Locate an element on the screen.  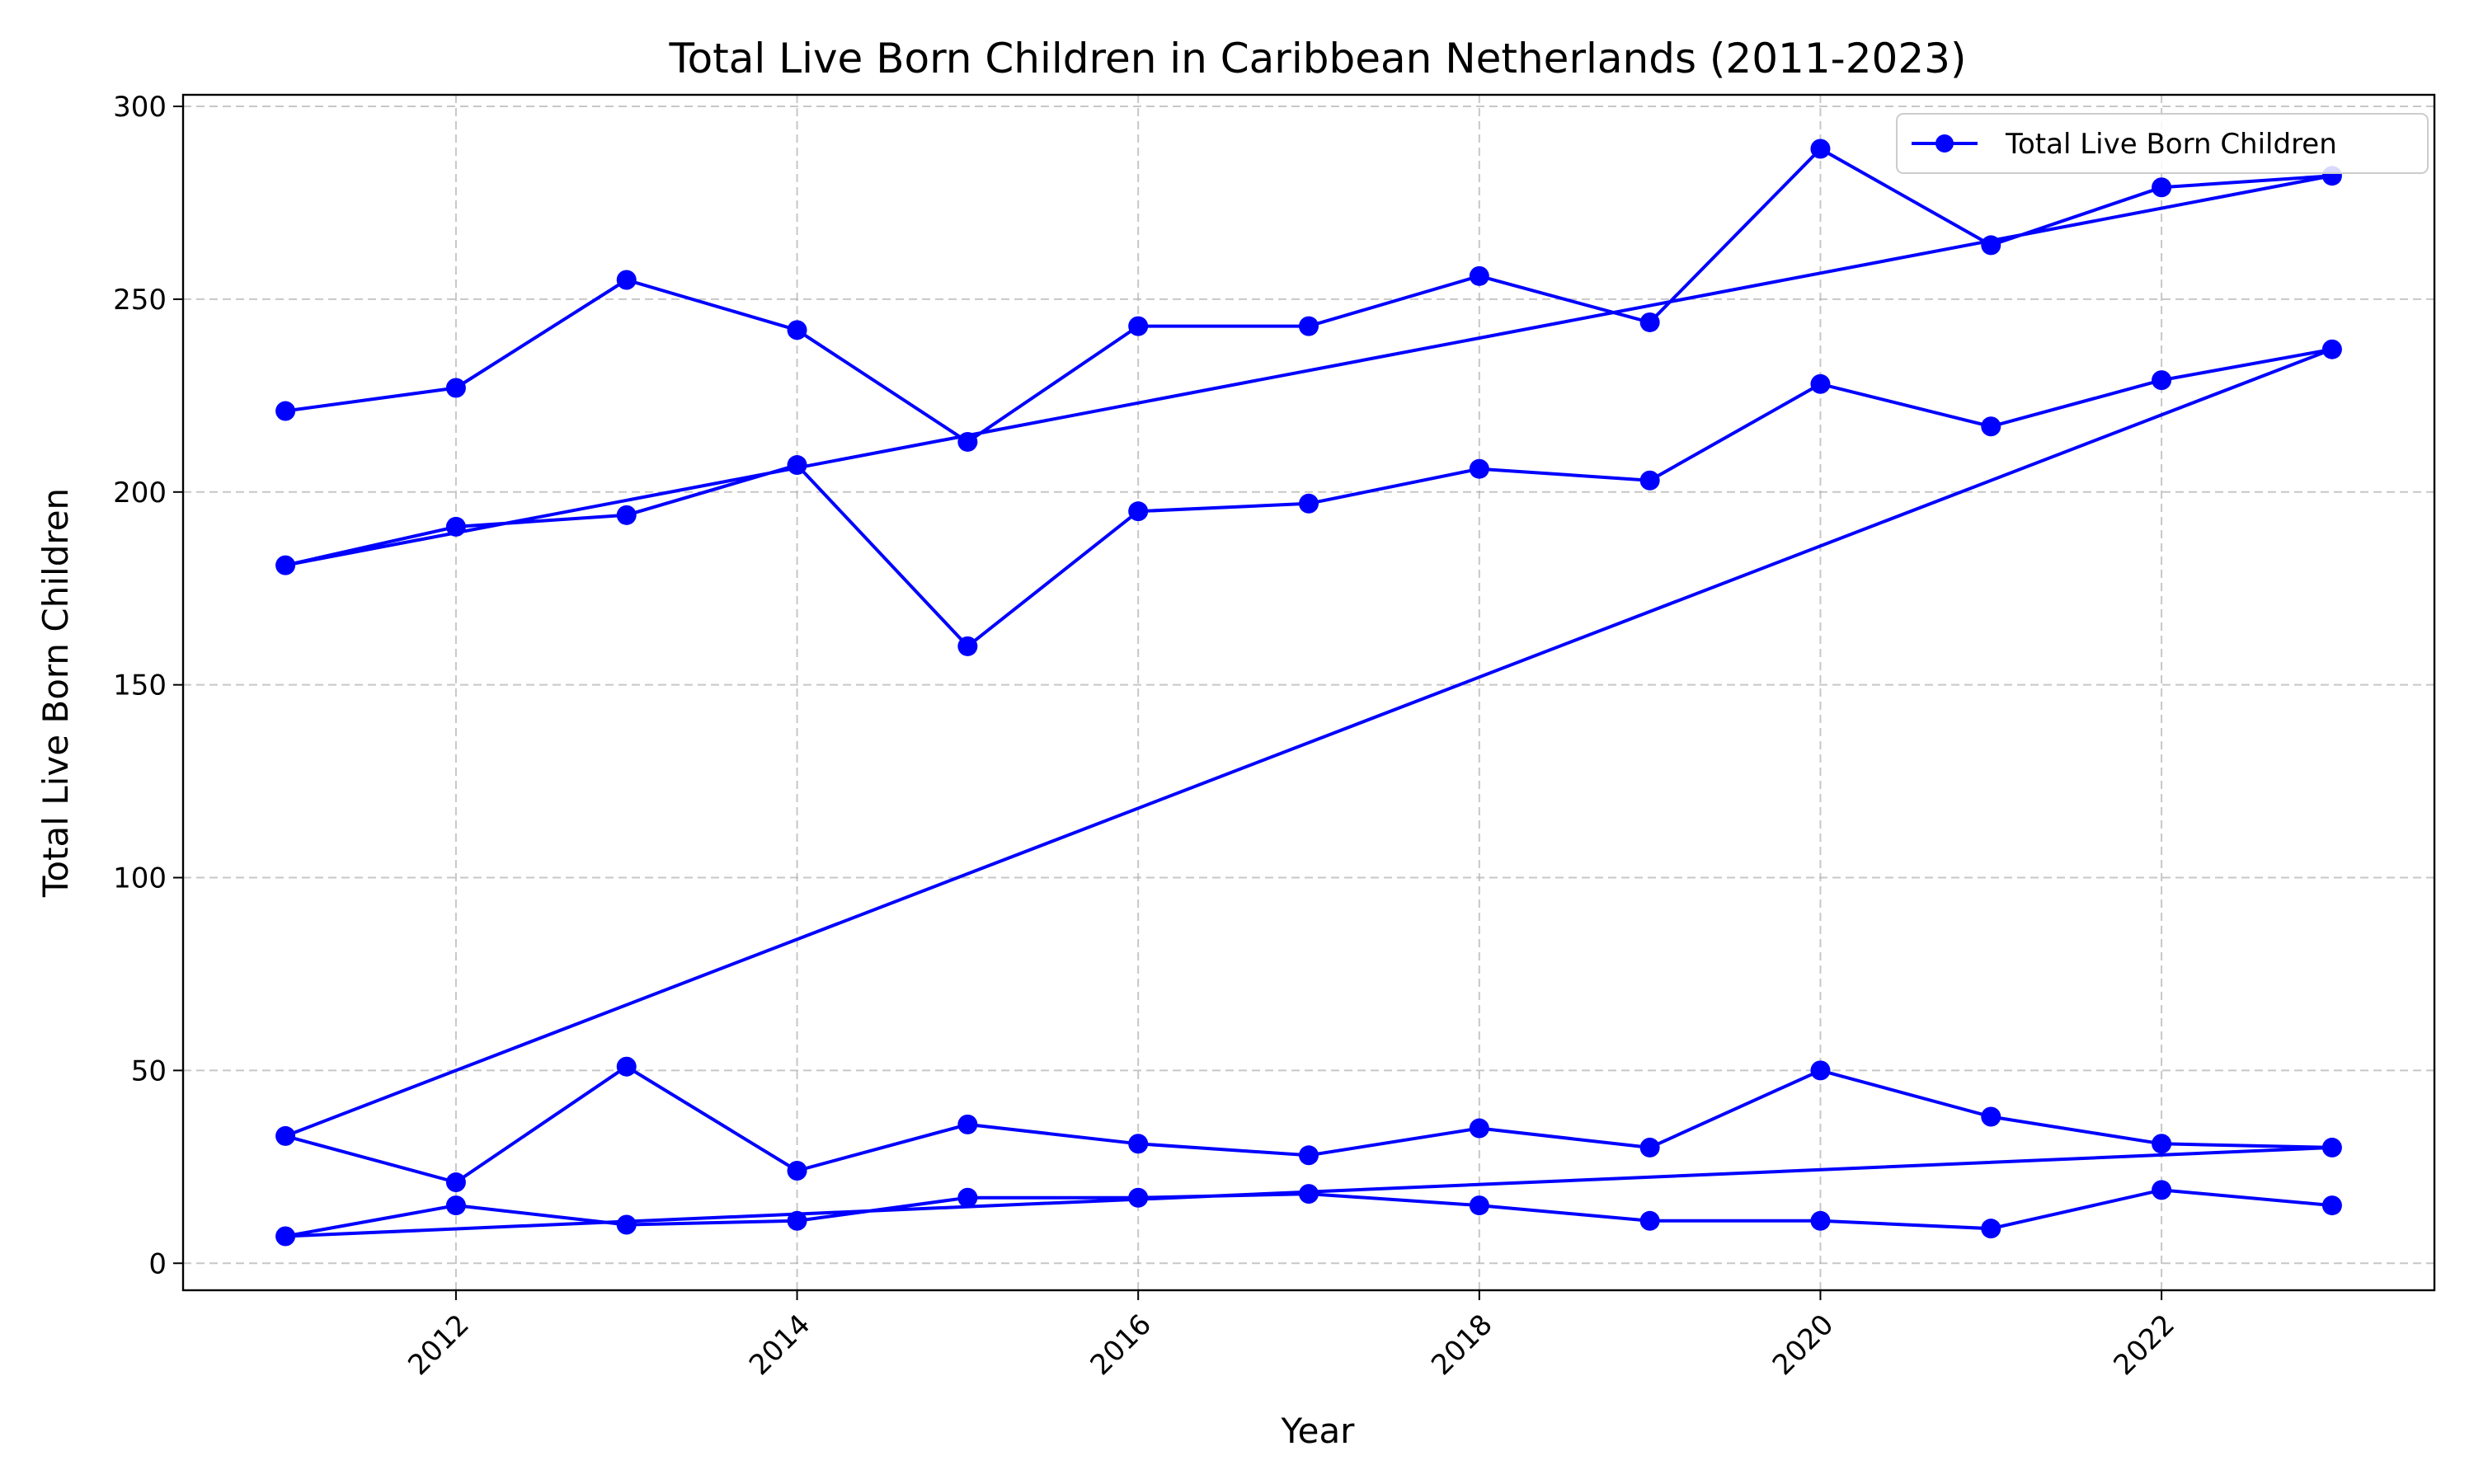
y-tick-label: 250 is located at coordinates (140, 300).